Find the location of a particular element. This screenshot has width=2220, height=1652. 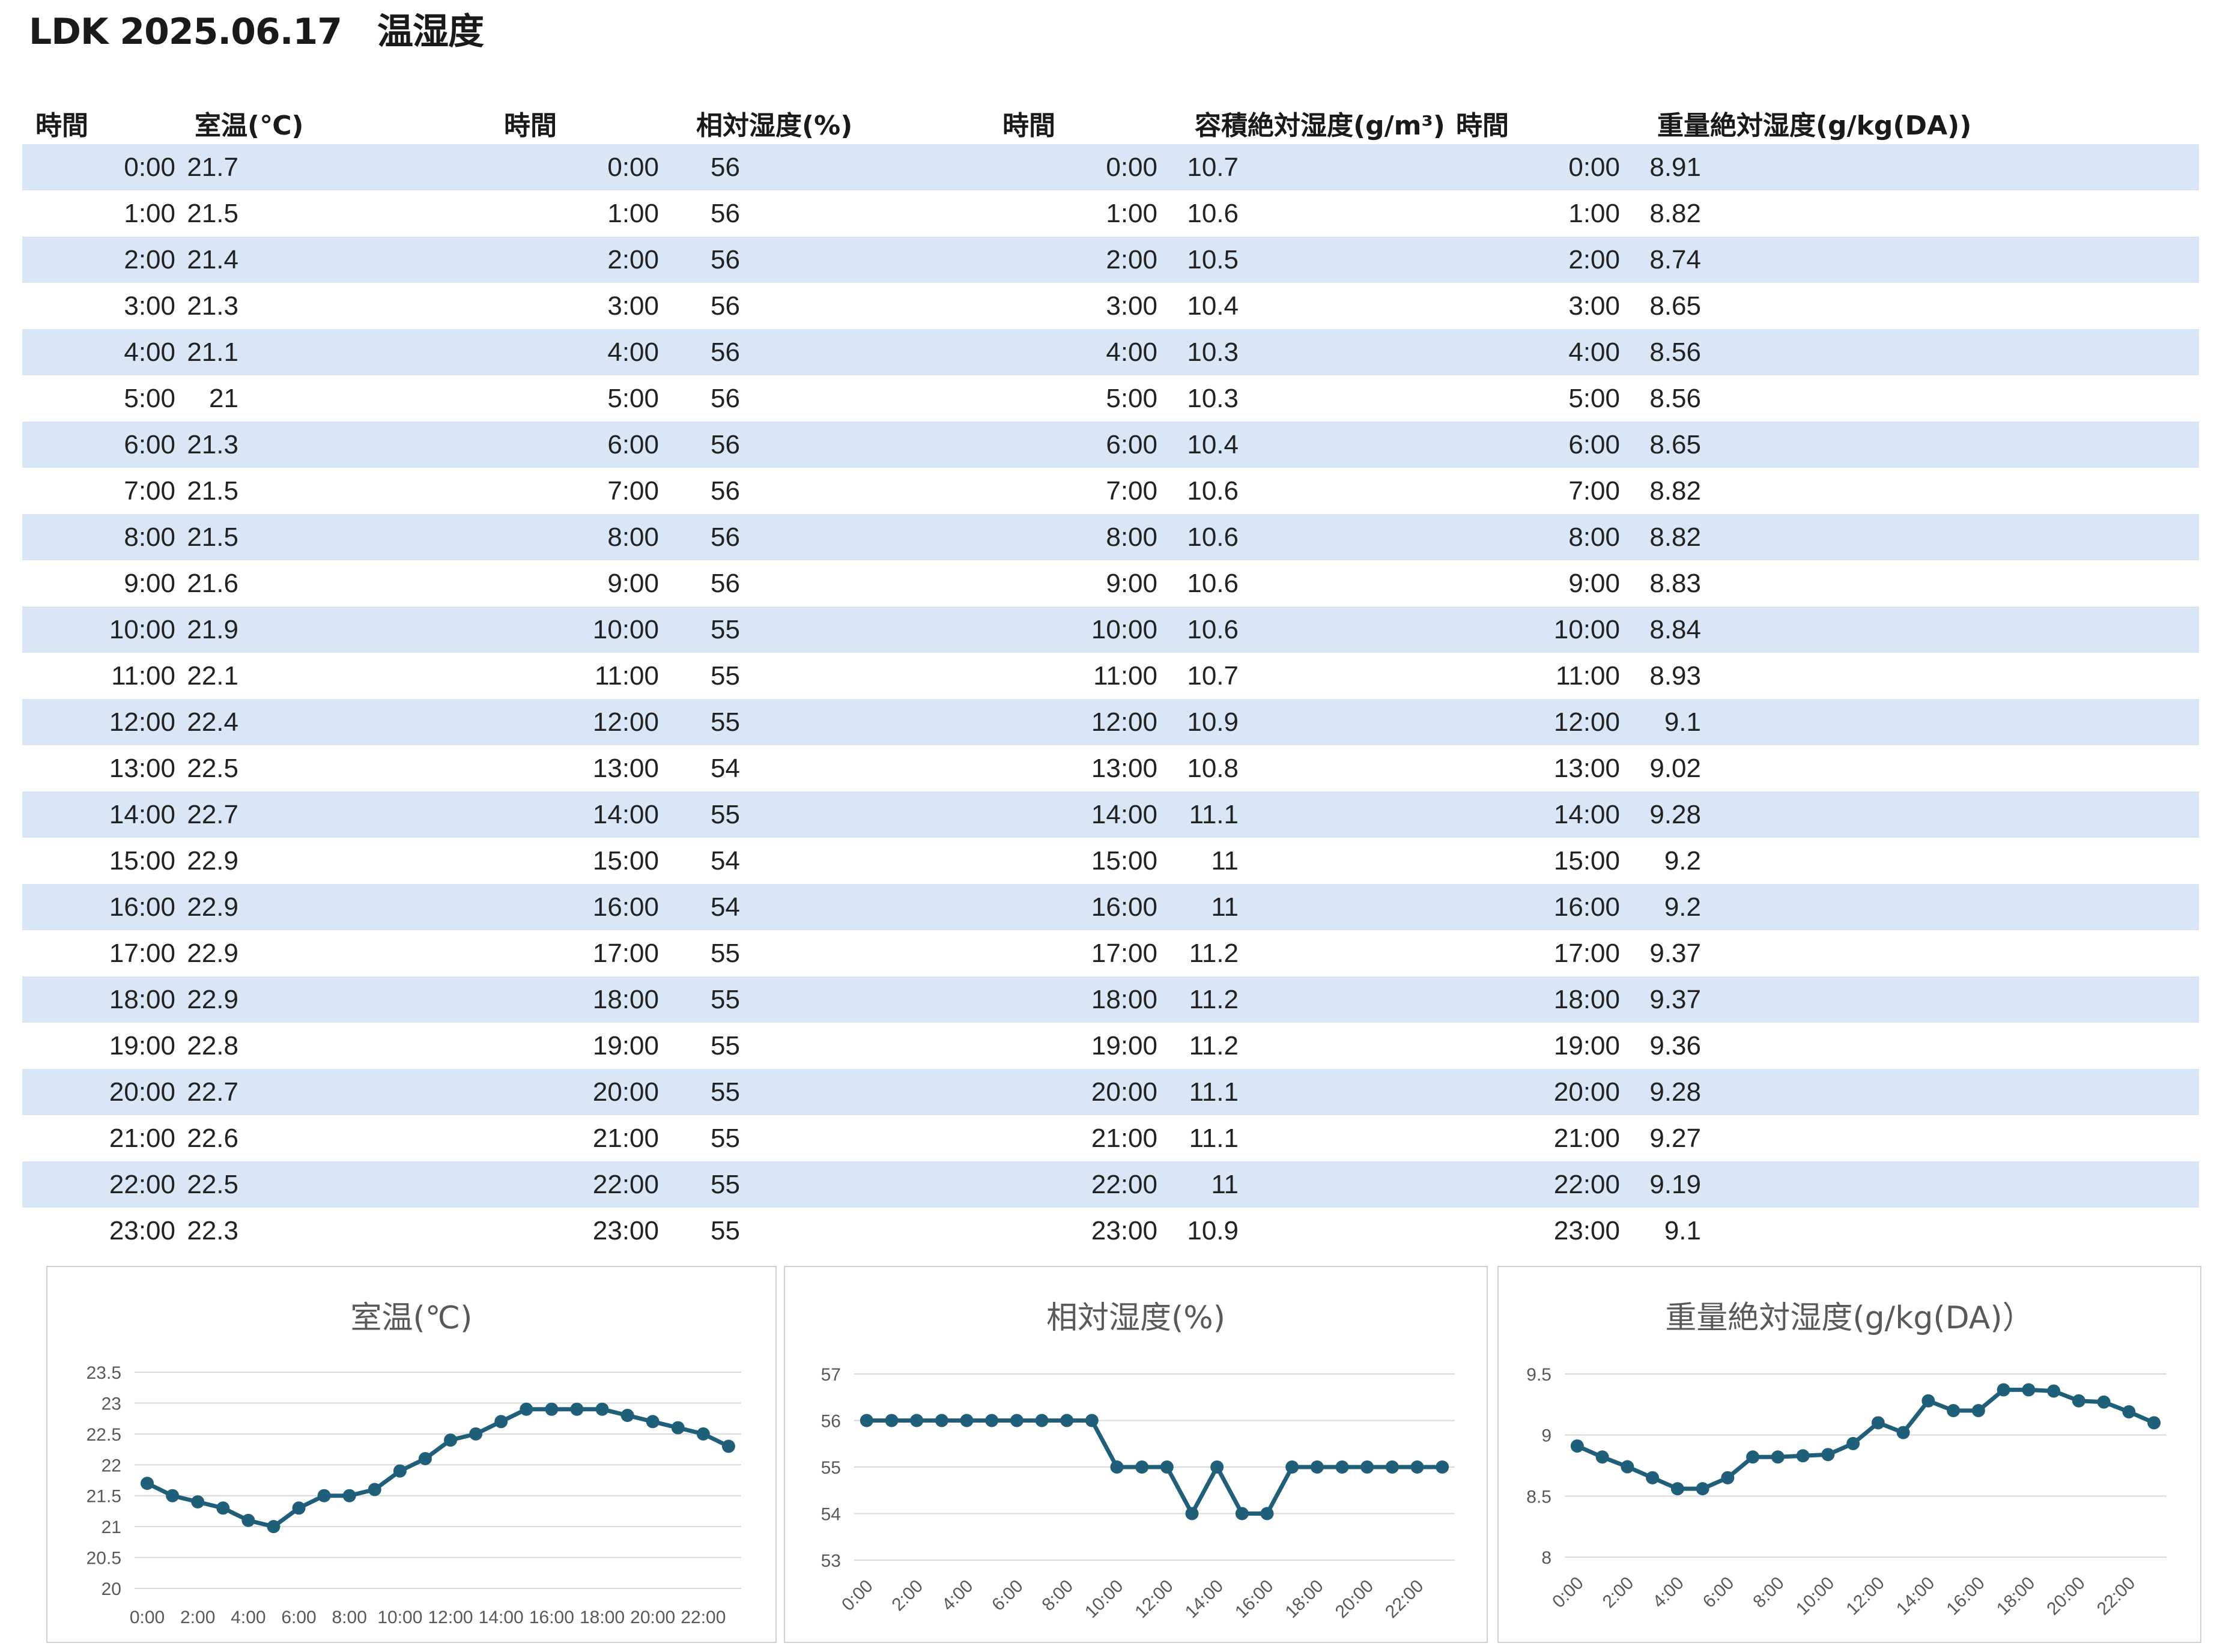

y-tick-label: 9.5 is located at coordinates (1539, 1375).